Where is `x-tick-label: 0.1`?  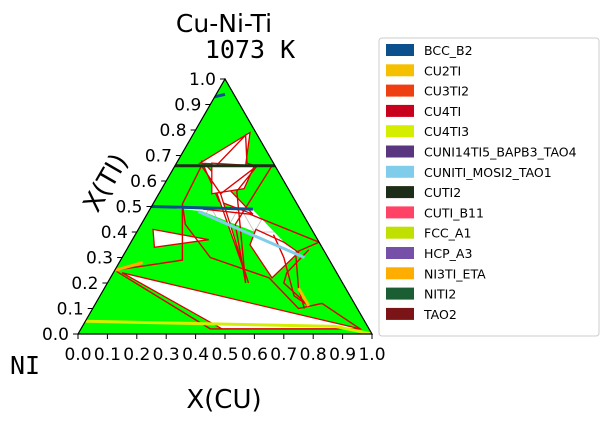 x-tick-label: 0.1 is located at coordinates (107, 355).